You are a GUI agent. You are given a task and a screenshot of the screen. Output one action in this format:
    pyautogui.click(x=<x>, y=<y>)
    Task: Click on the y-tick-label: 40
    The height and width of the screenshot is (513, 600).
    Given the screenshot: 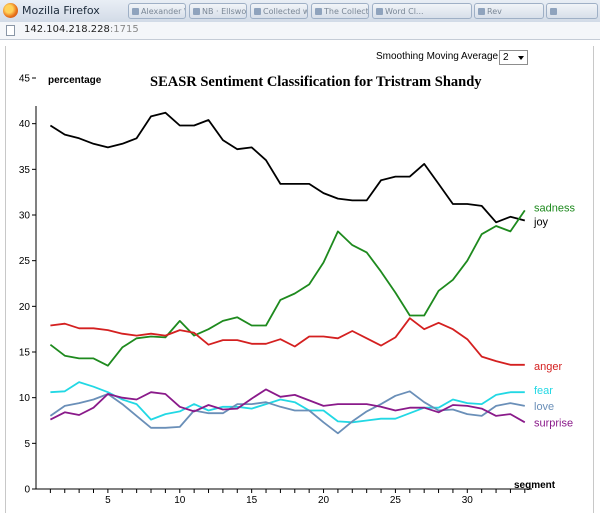 What is the action you would take?
    pyautogui.click(x=25, y=124)
    